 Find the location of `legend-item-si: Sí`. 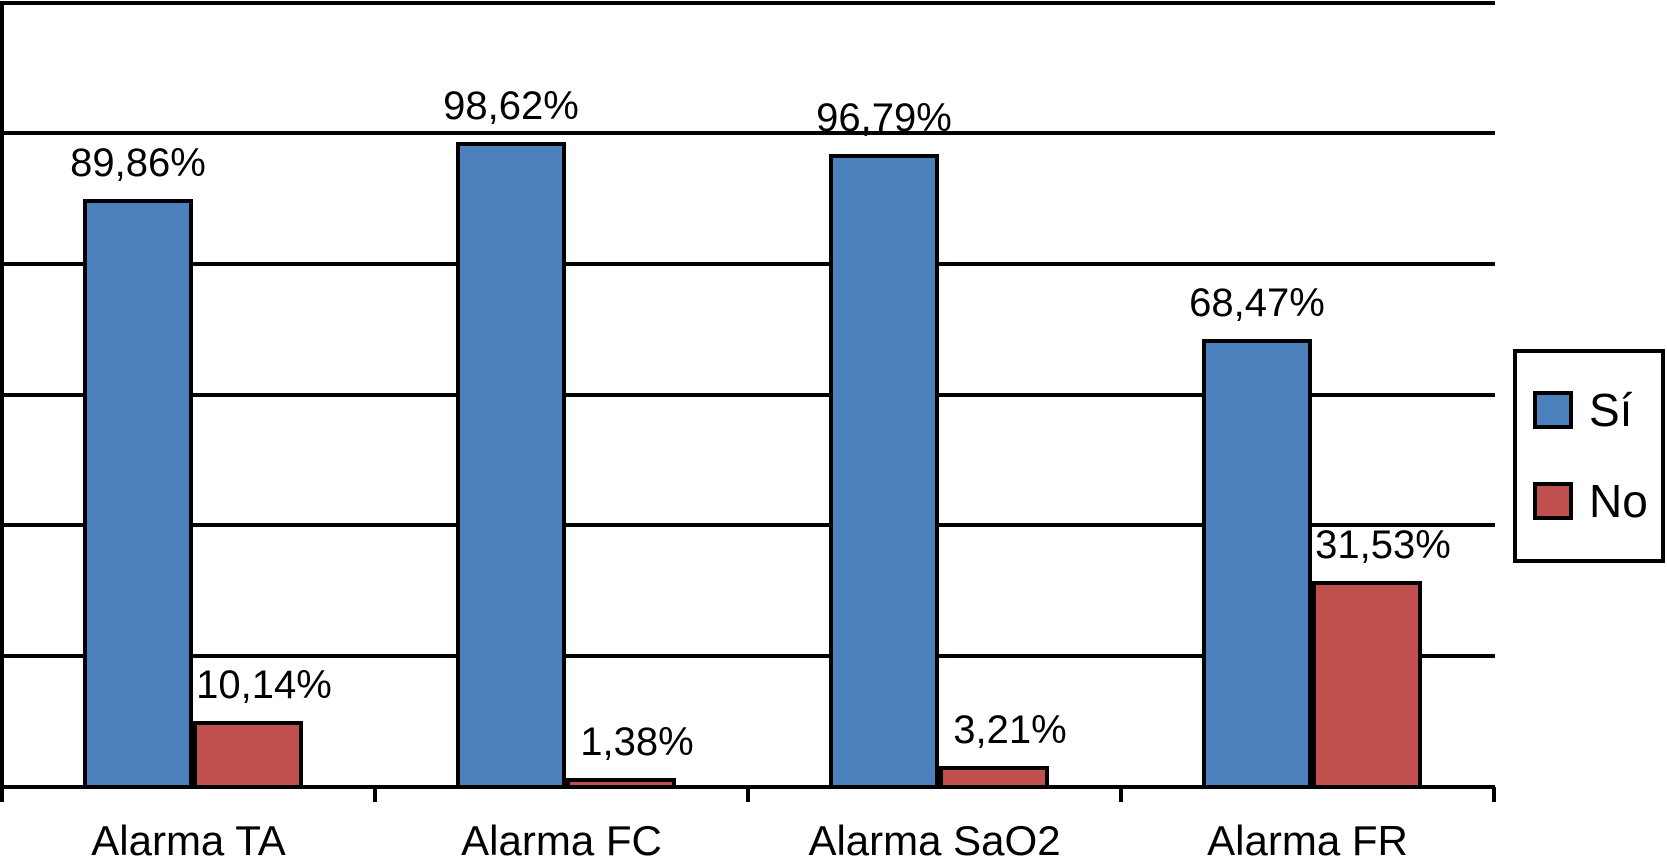

legend-item-si: Sí is located at coordinates (1582, 410).